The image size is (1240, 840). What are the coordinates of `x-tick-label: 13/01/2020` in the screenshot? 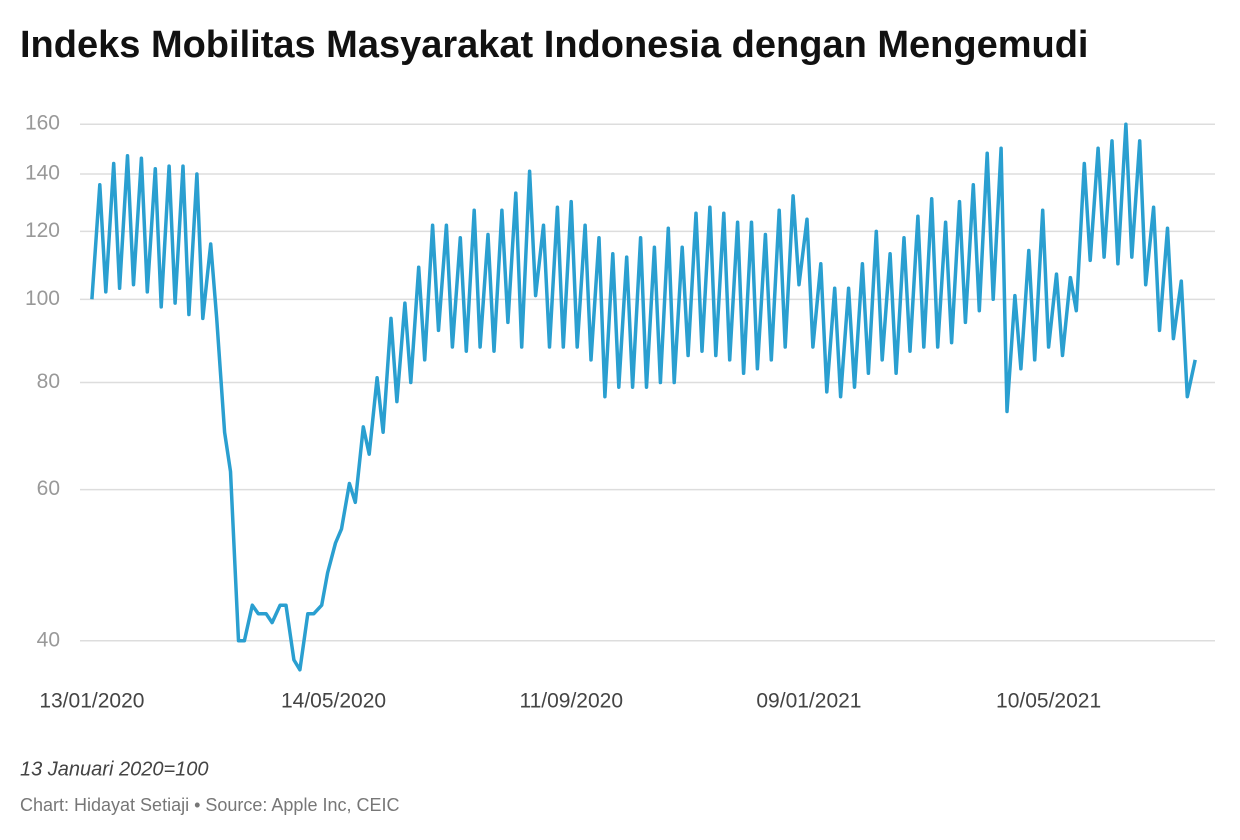 It's located at (91, 701).